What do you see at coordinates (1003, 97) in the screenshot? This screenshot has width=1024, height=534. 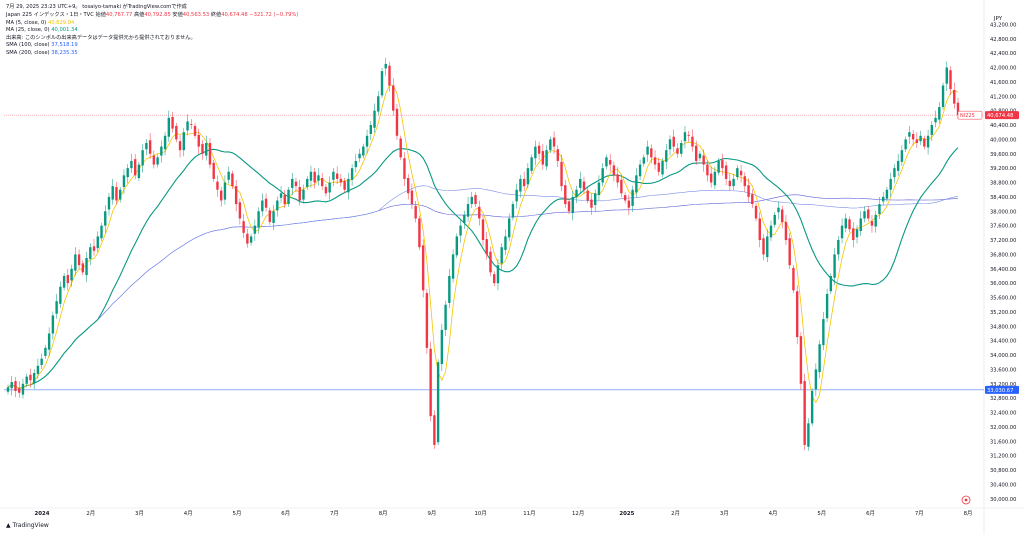 I see `y-tick-label: 41,200.00` at bounding box center [1003, 97].